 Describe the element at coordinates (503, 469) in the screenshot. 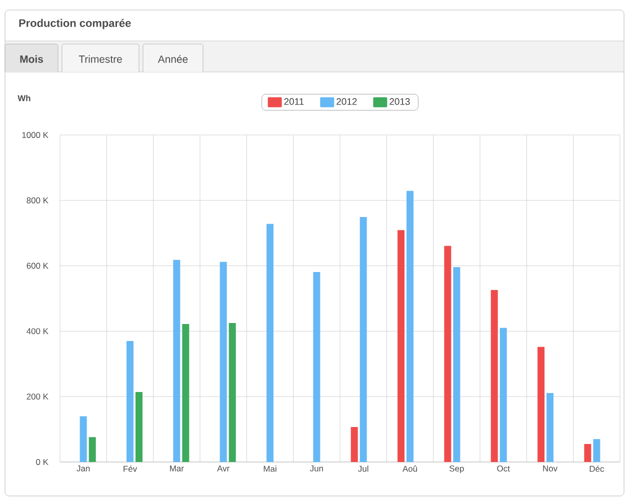

I see `x-tick-label: Oct` at that location.